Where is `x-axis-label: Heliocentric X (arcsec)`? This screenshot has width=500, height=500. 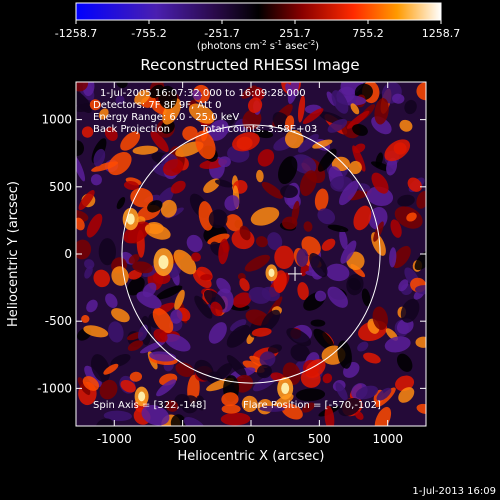
x-axis-label: Heliocentric X (arcsec) is located at coordinates (251, 456).